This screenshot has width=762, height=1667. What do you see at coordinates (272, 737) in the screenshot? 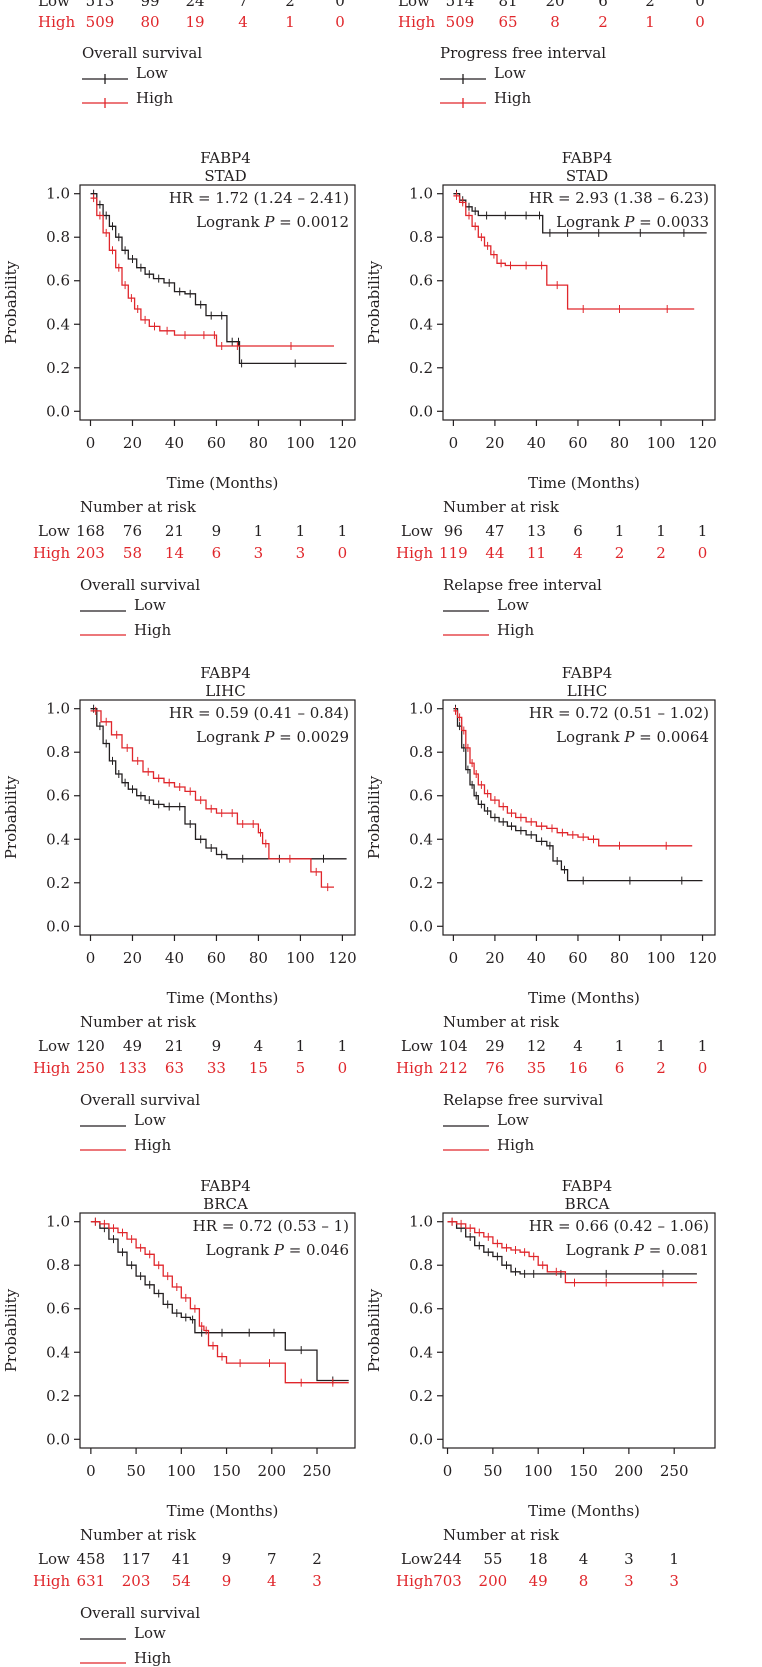
I see `logrank-text: Logrank P = 0.0029` at bounding box center [272, 737].